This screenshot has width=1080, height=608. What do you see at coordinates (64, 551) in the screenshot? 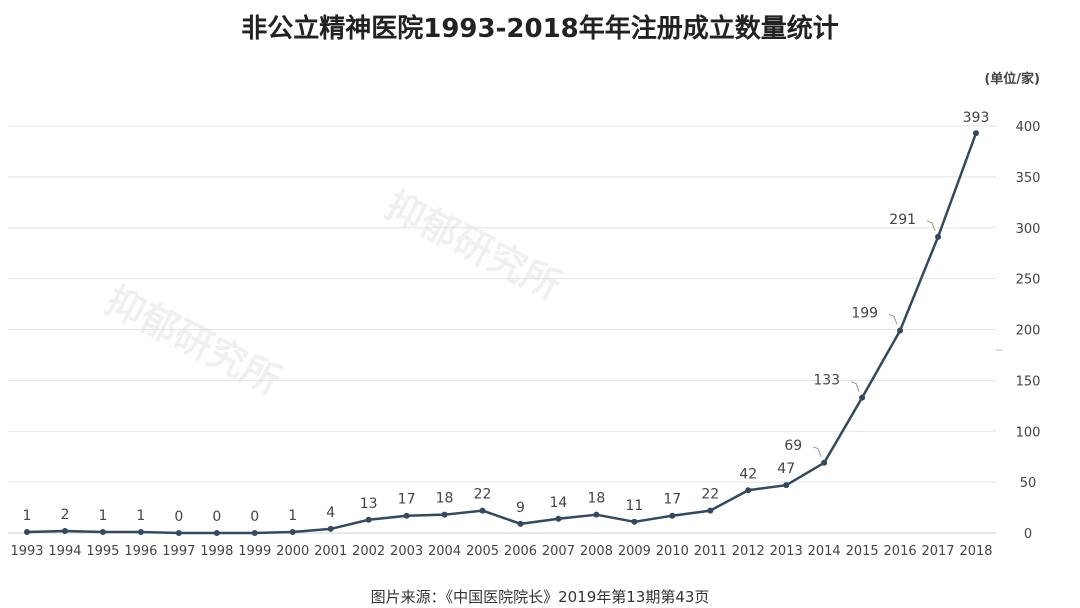
I see `x-tick-label: 1994` at bounding box center [64, 551].